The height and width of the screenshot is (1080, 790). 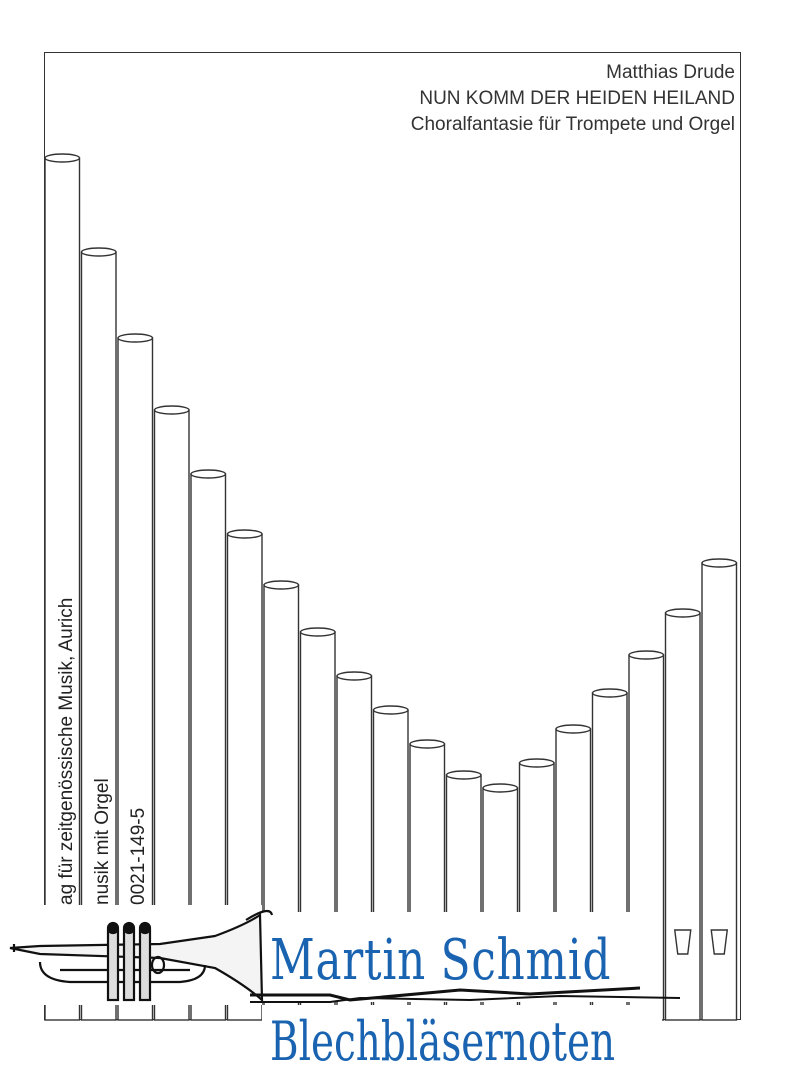 I want to click on logo-line-1: Martin Schmid, so click(x=441, y=960).